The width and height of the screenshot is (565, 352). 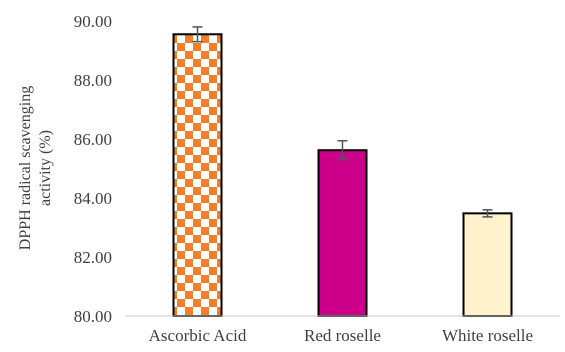 I want to click on y-axis-title: DPPH radical scavenging activity (%), so click(x=35, y=168).